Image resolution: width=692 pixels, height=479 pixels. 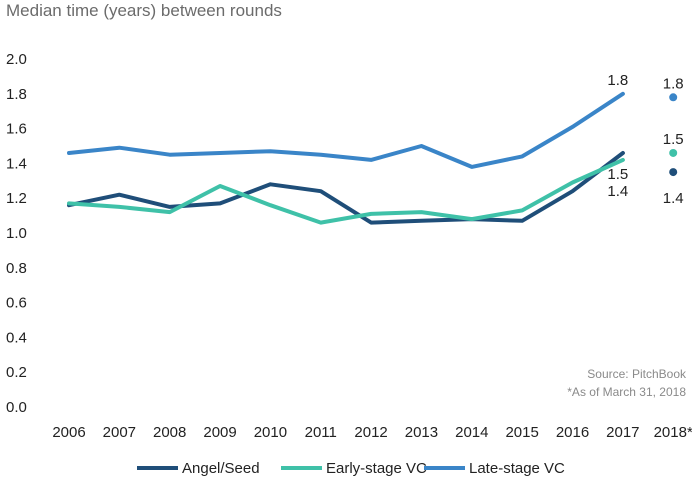 I want to click on data-labels: 1.51.41.41.51.8 1.8, so click(x=645, y=139).